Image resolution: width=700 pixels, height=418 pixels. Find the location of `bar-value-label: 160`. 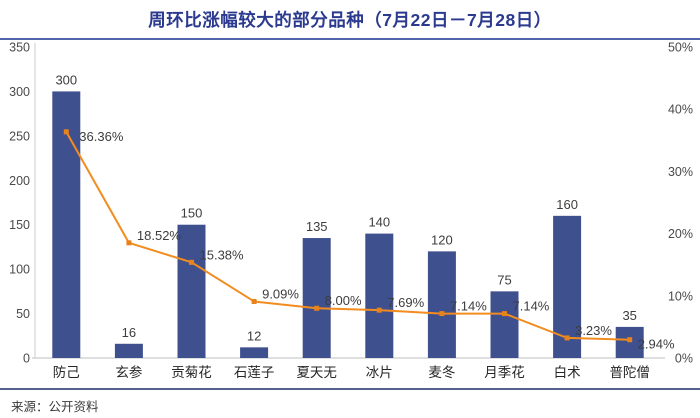

bar-value-label: 160 is located at coordinates (567, 204).